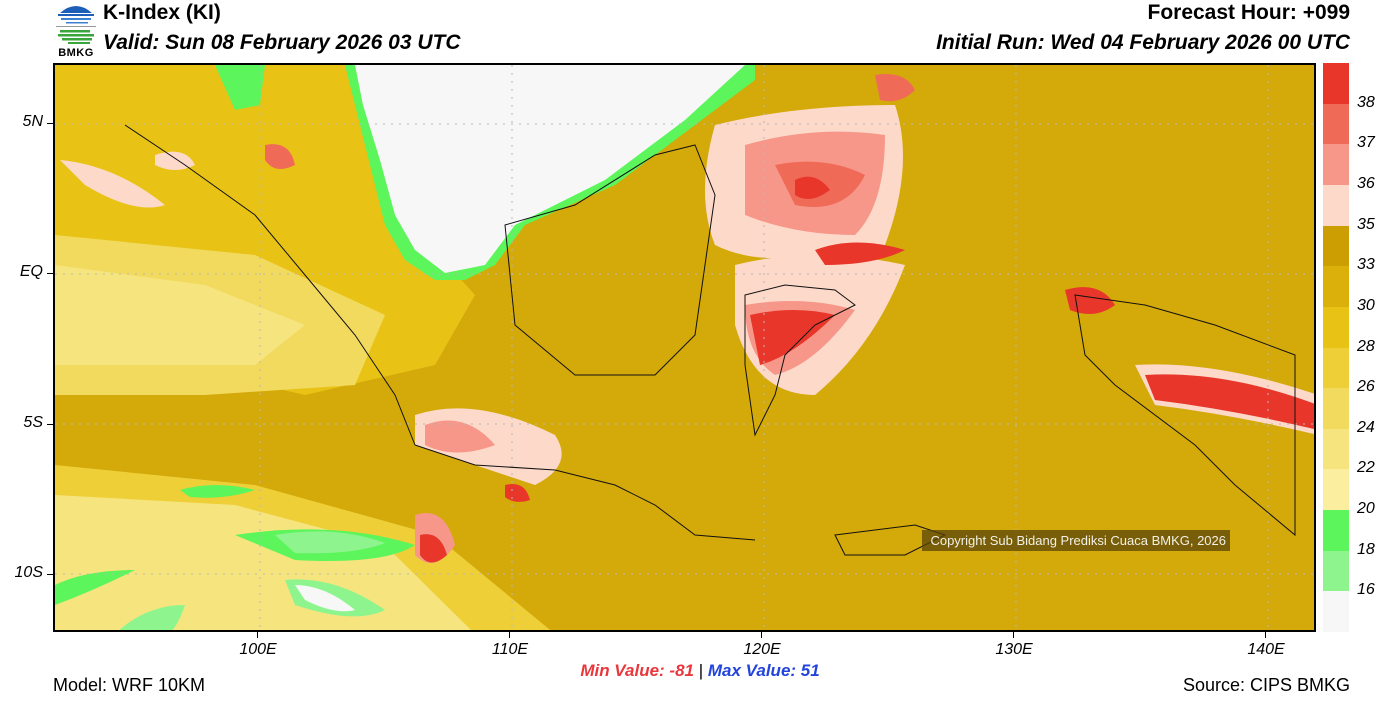  What do you see at coordinates (1266, 649) in the screenshot?
I see `lon-label-140e: 140E` at bounding box center [1266, 649].